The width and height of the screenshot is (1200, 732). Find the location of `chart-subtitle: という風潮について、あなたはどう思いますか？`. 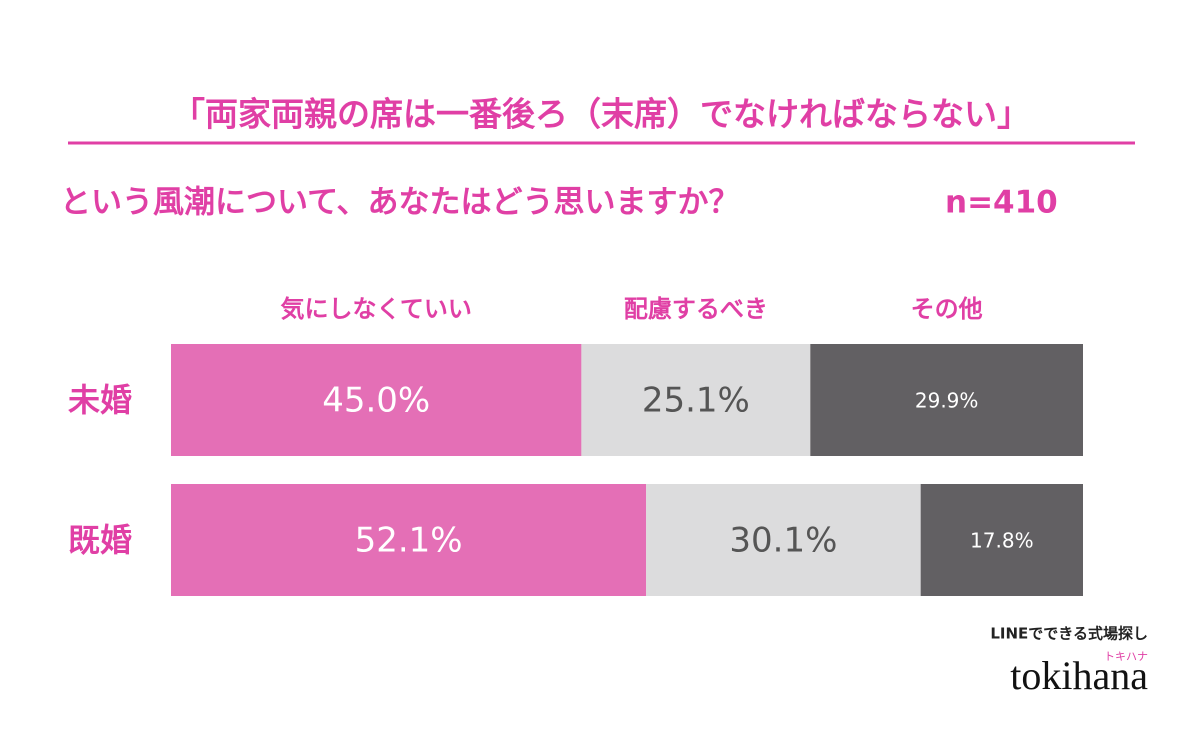

chart-subtitle: という風潮について、あなたはどう思いますか？ is located at coordinates (400, 203).